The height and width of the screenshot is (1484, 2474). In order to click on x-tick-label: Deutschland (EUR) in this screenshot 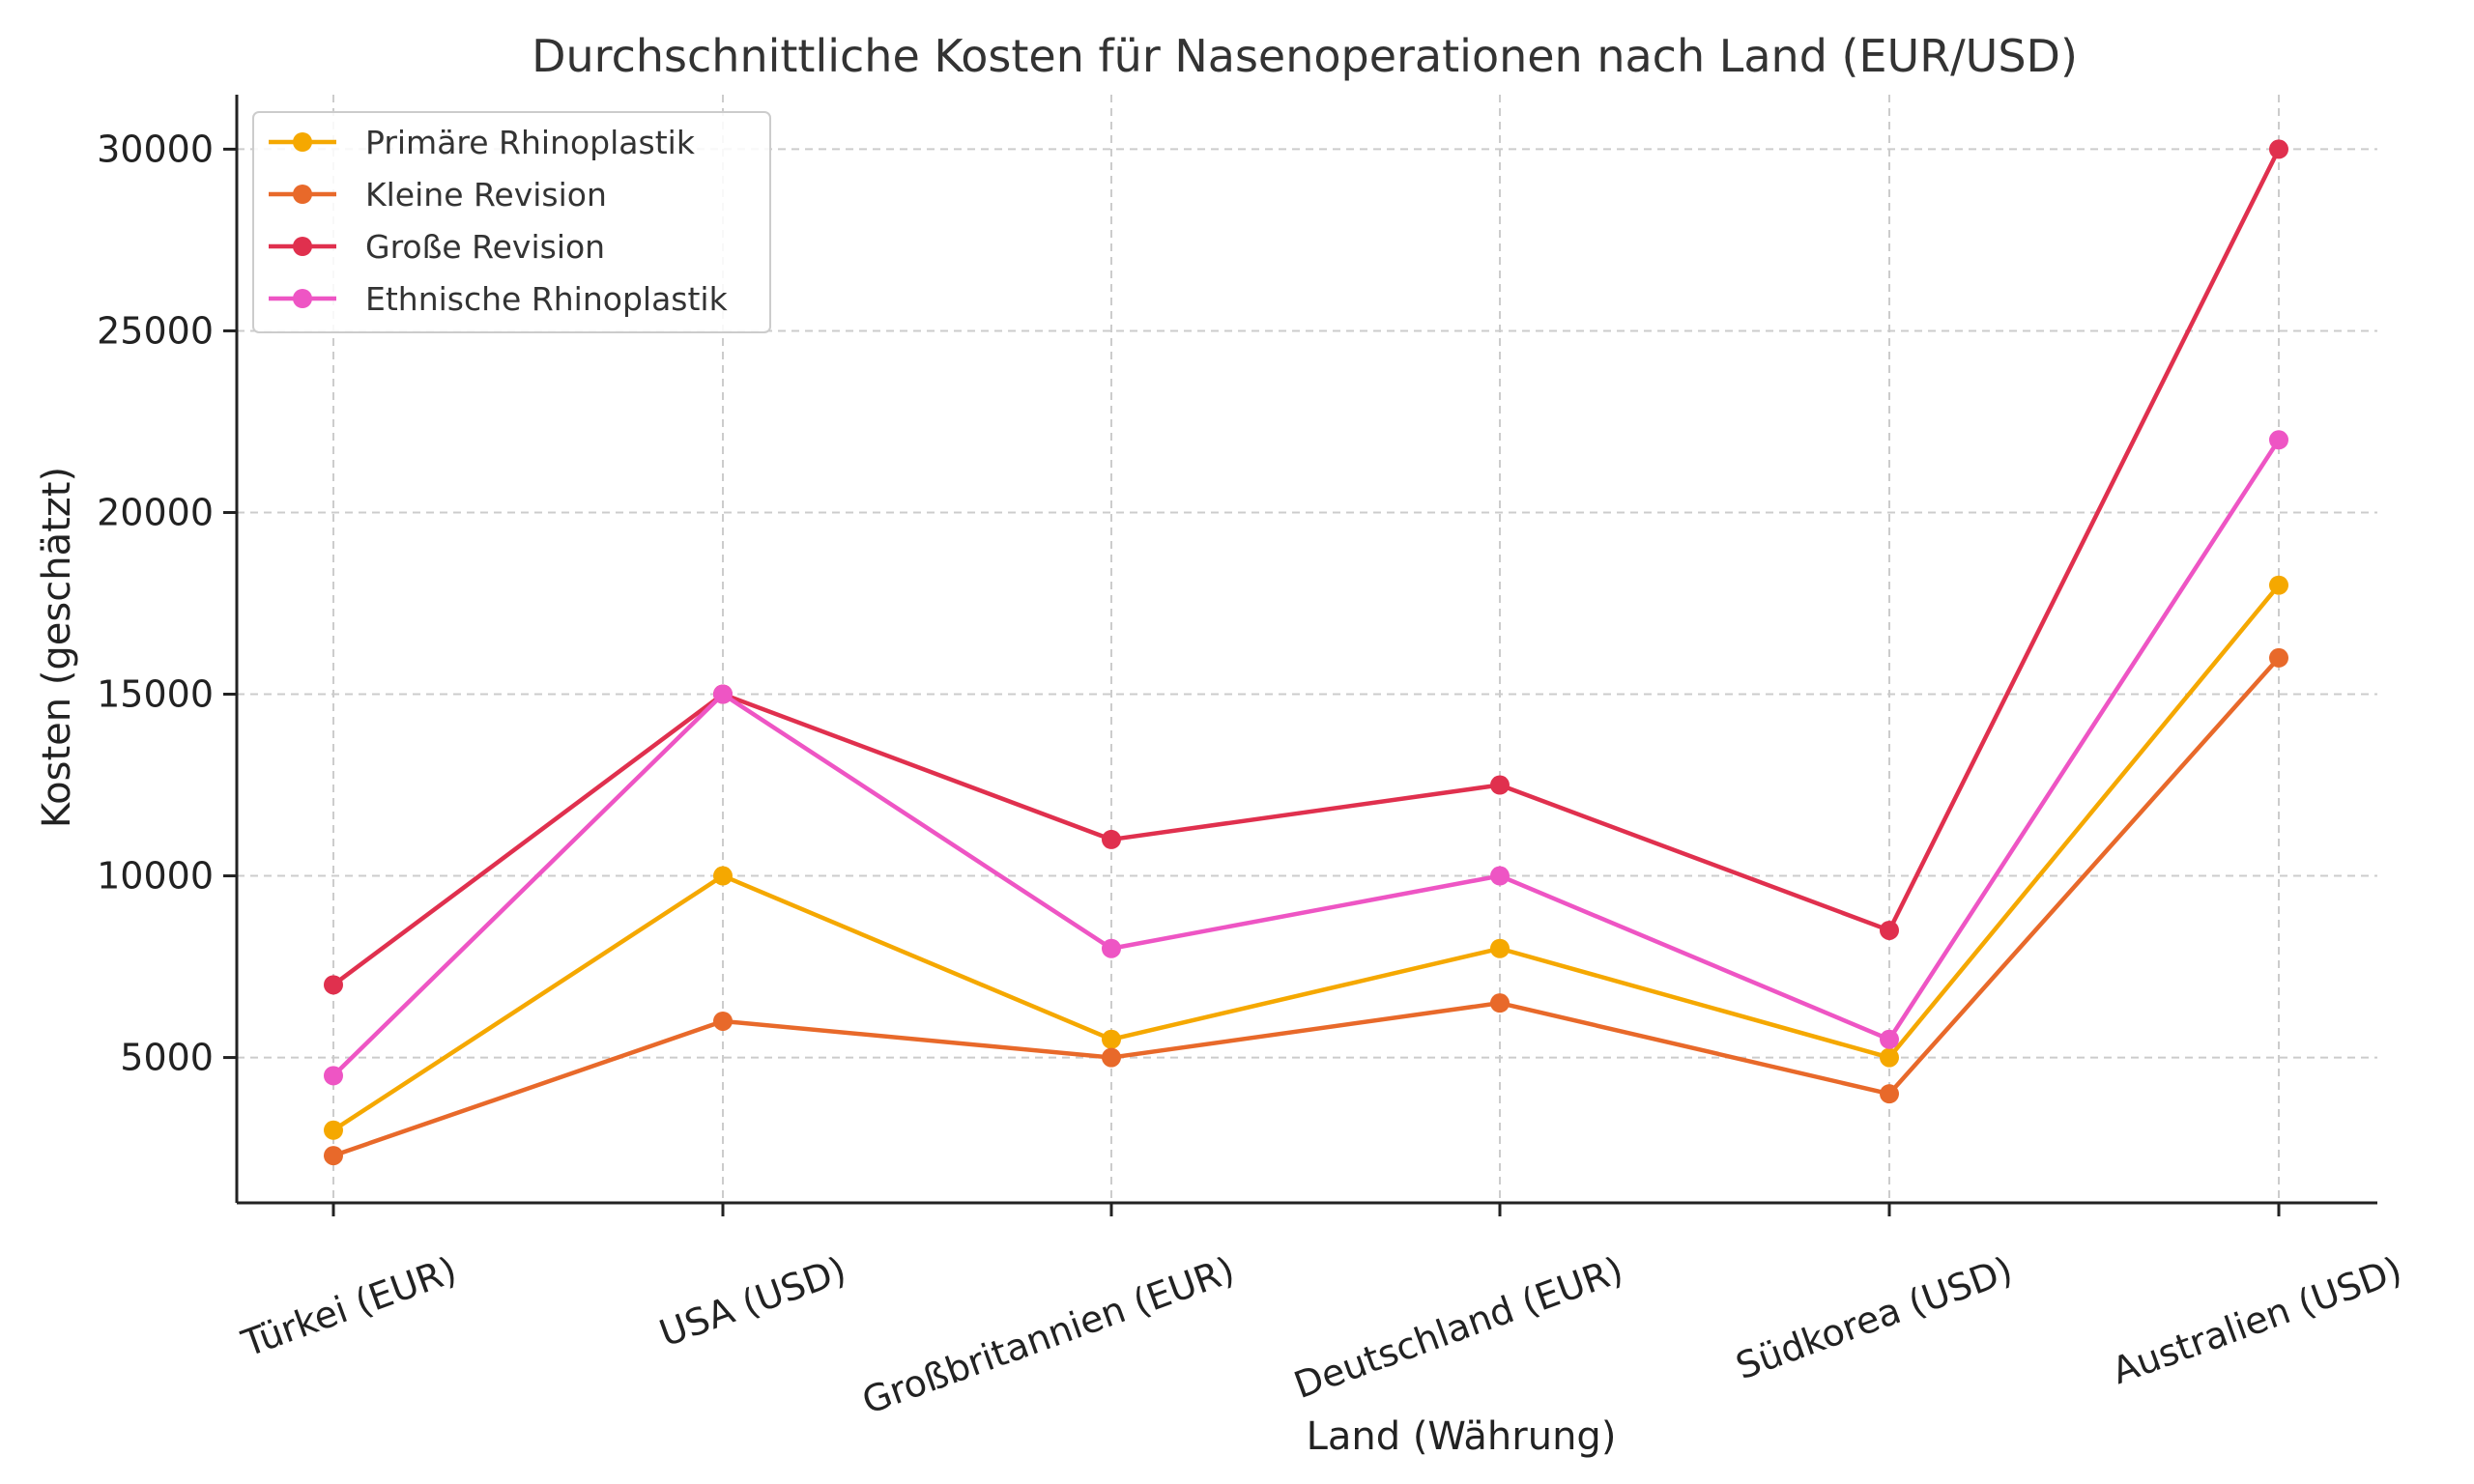, I will do `click(1458, 1328)`.